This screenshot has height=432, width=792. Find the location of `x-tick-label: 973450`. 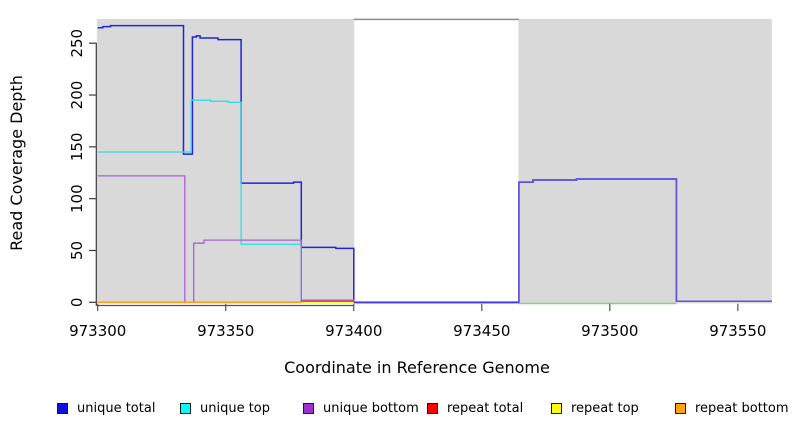

x-tick-label: 973450 is located at coordinates (481, 331).